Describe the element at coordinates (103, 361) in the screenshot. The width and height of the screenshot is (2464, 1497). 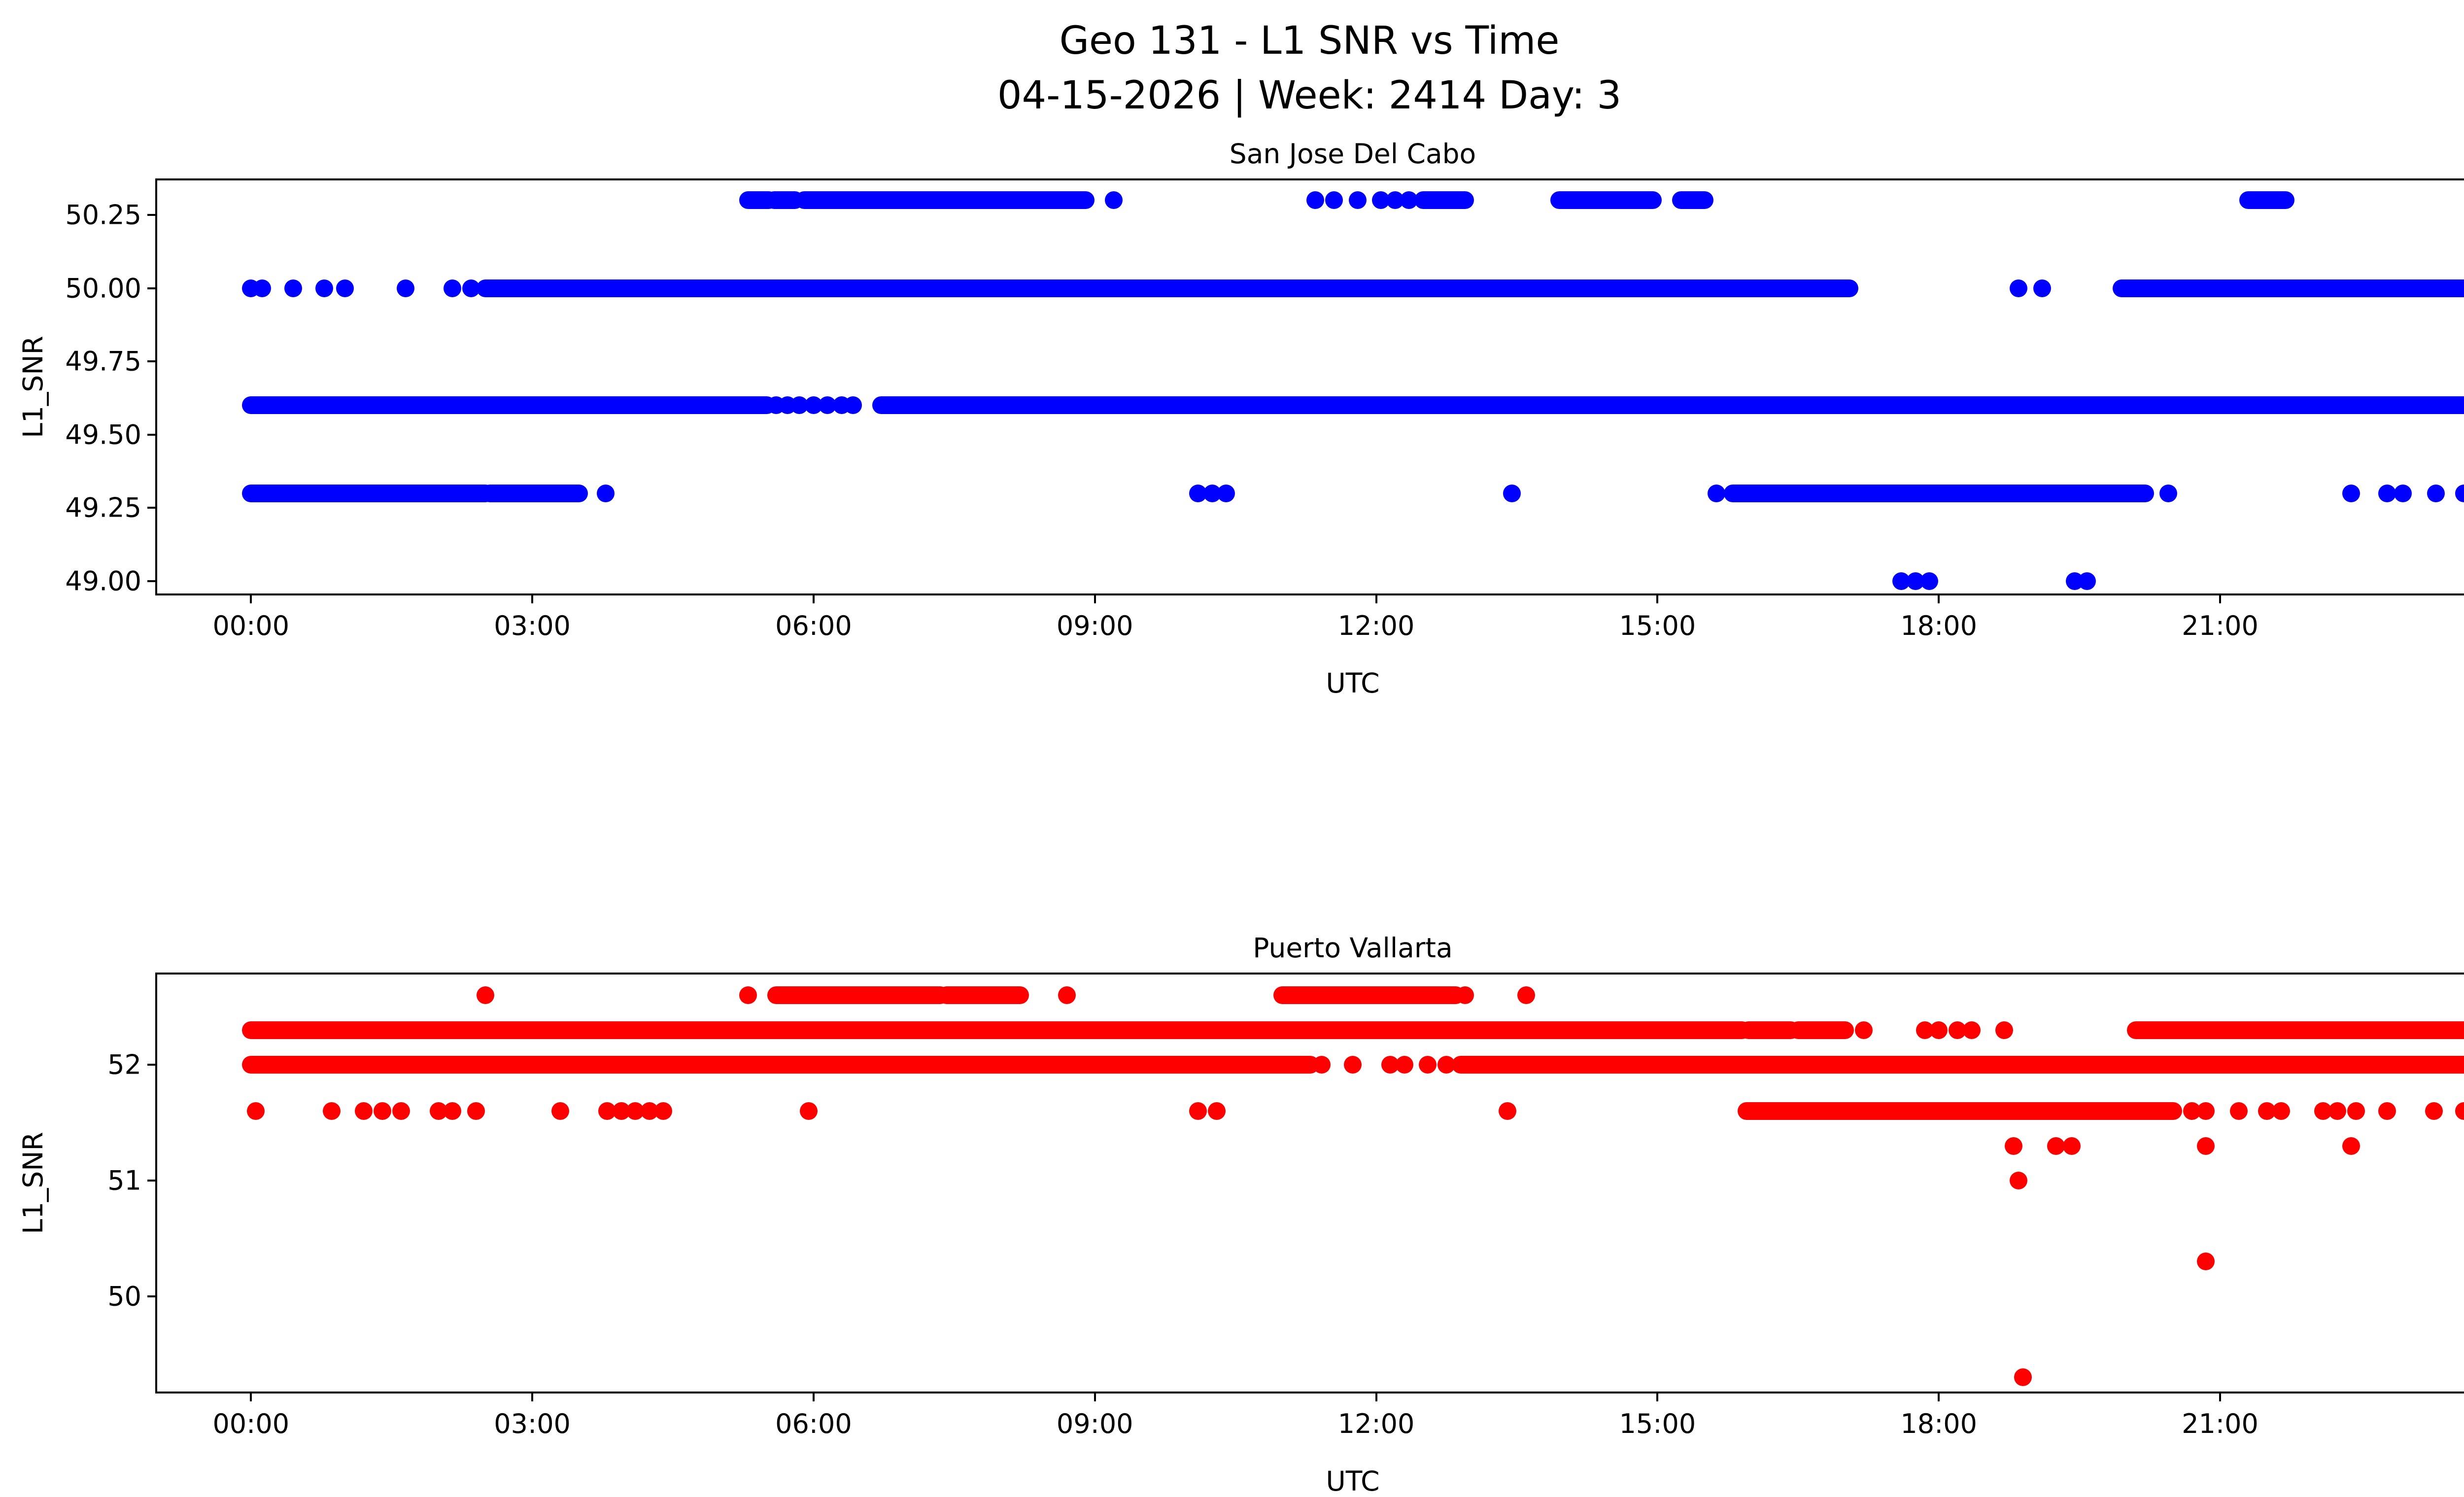
I see `y-tick-label: 49.75` at that location.